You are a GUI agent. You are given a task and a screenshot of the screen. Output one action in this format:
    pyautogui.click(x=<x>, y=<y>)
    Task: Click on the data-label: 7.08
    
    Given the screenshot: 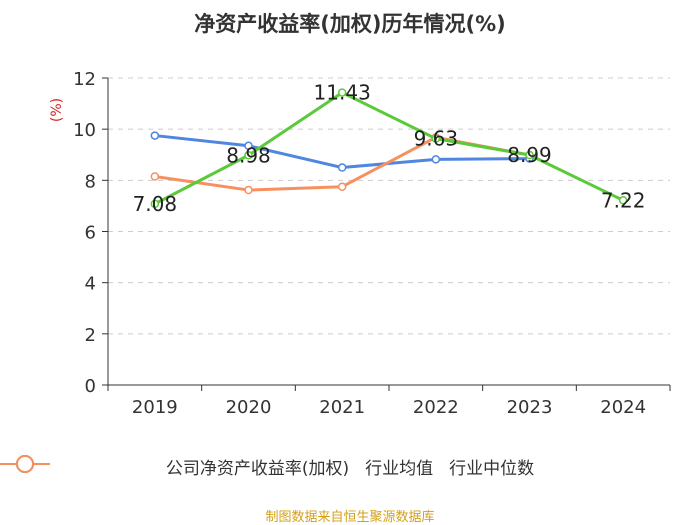 What is the action you would take?
    pyautogui.click(x=155, y=204)
    